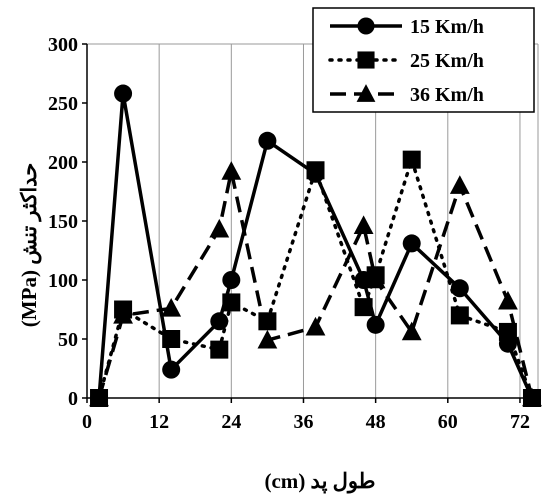 Image resolution: width=546 pixels, height=502 pixels. Describe the element at coordinates (63, 45) in the screenshot. I see `y-tick-label: 300` at that location.